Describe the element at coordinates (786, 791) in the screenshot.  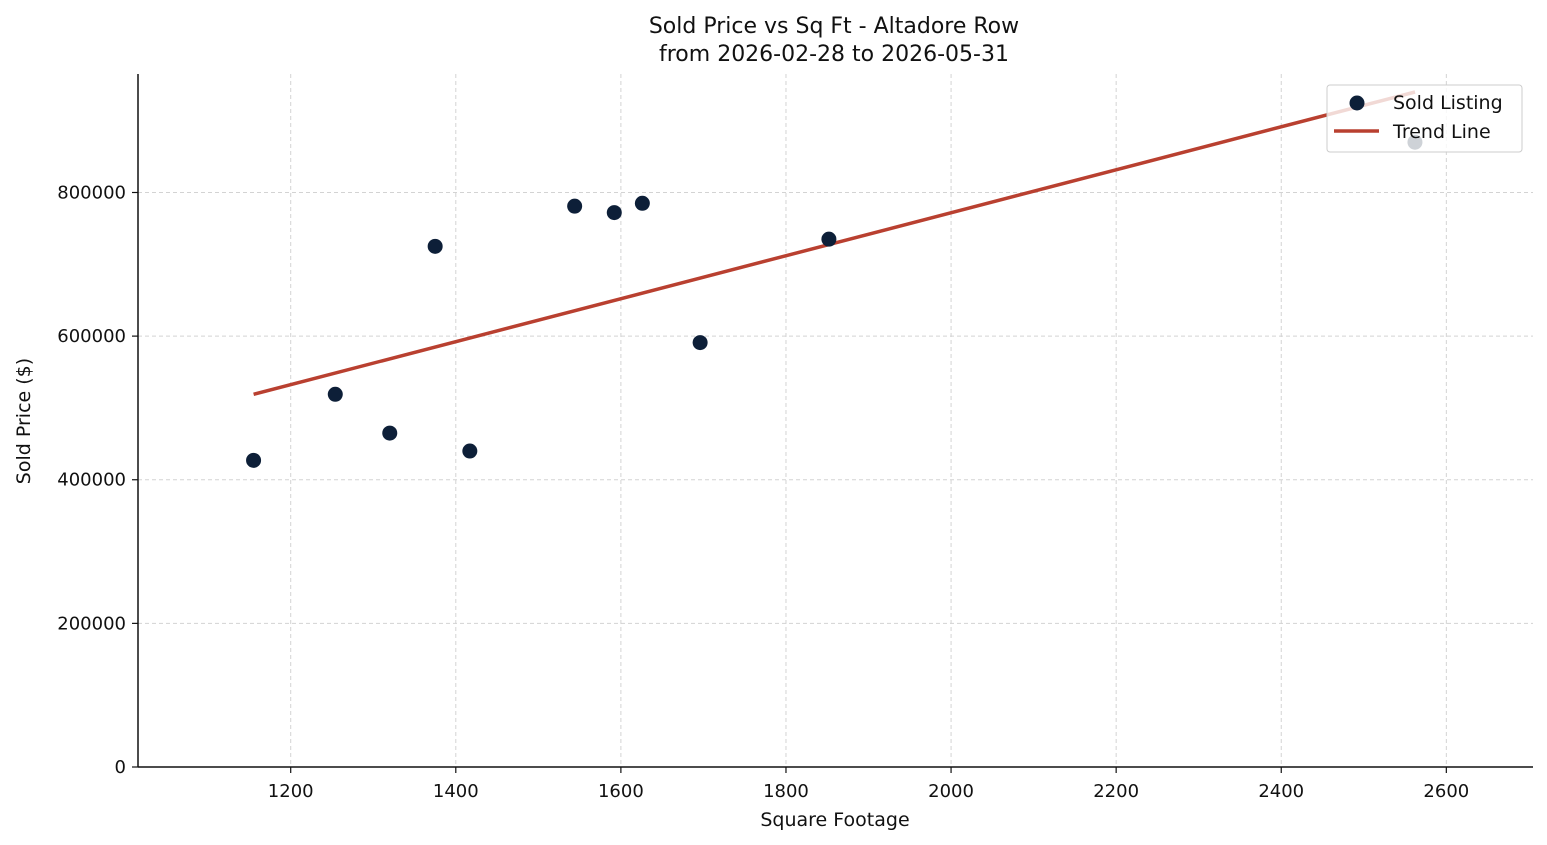
I see `x-tick-label: 1800` at that location.